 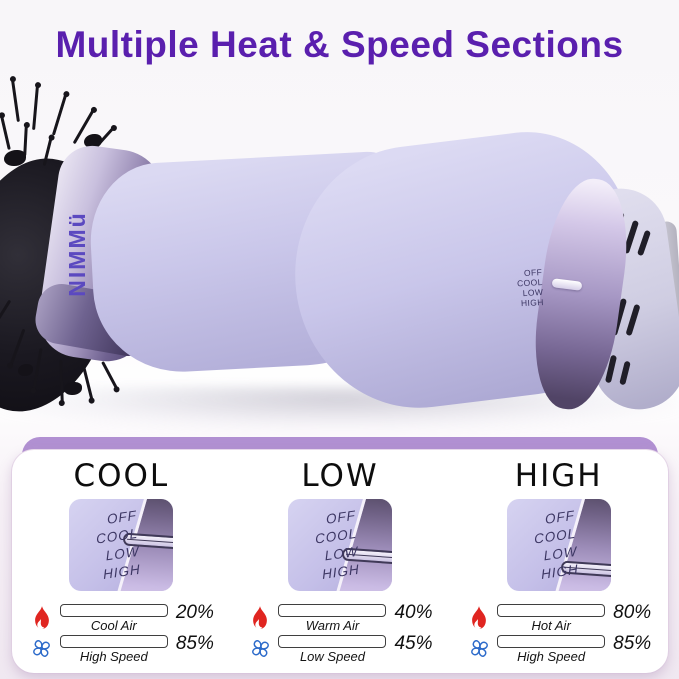 I want to click on card-cool: COOL OFF COOL LOW HIGH, so click(x=121, y=564).